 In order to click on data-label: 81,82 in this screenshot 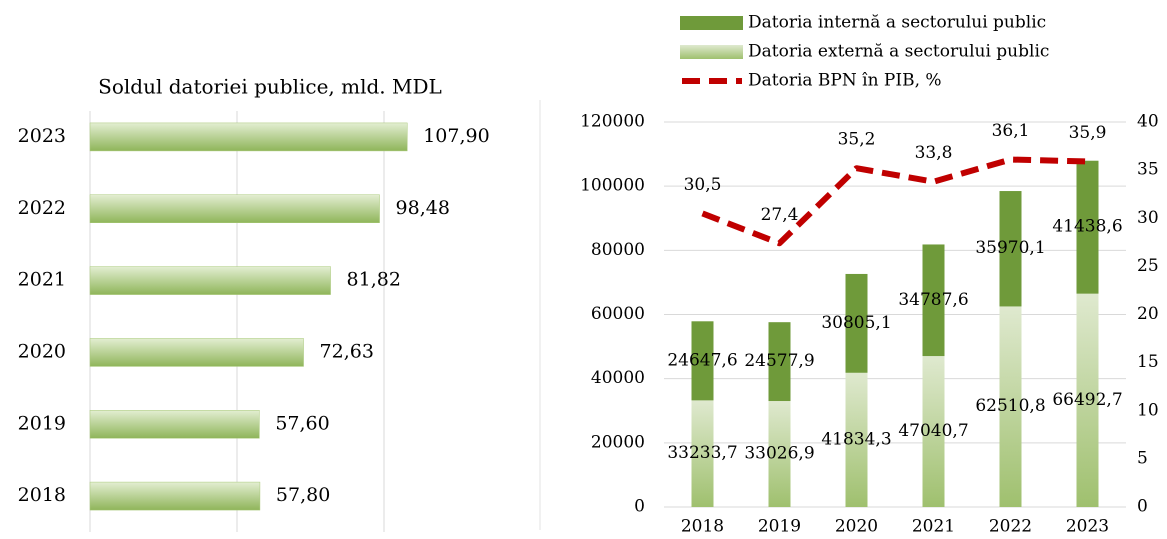, I will do `click(374, 280)`.